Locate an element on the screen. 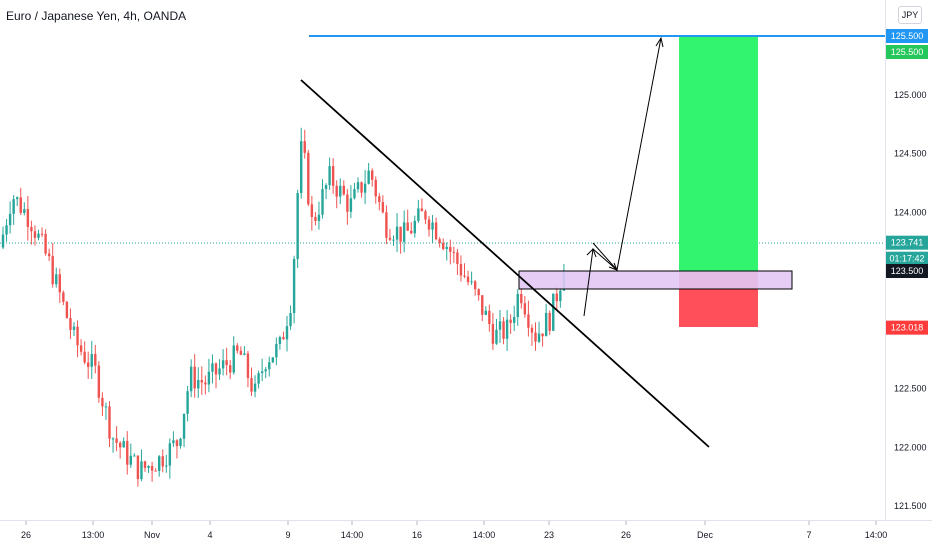 The image size is (932, 550). price-tag-4: 123.500 is located at coordinates (907, 271).